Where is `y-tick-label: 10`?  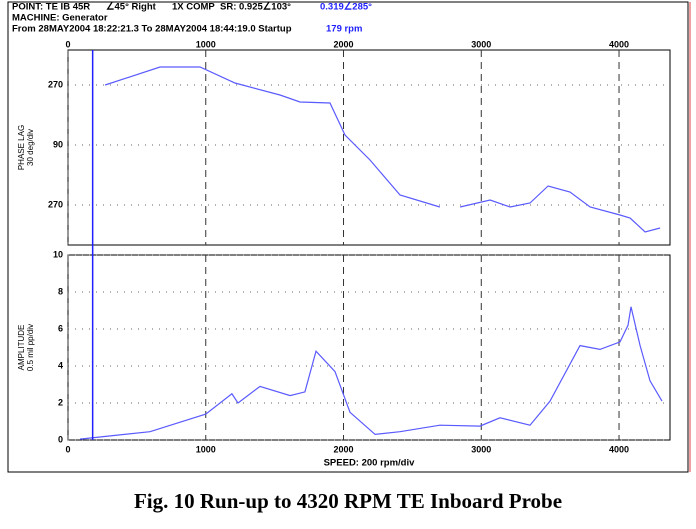
y-tick-label: 10 is located at coordinates (58, 254).